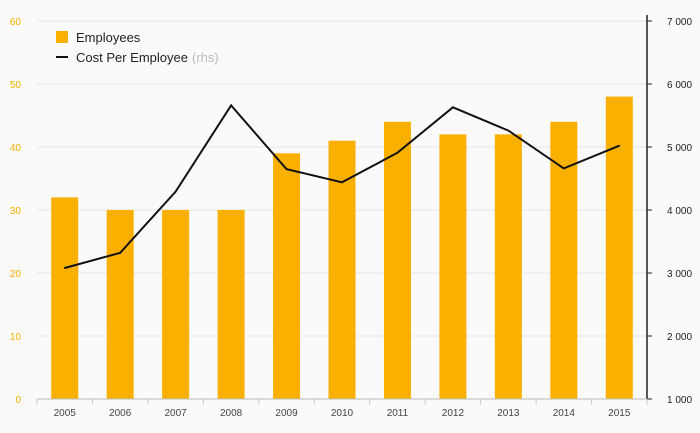 The image size is (700, 433). What do you see at coordinates (564, 260) in the screenshot?
I see `bar-2014` at bounding box center [564, 260].